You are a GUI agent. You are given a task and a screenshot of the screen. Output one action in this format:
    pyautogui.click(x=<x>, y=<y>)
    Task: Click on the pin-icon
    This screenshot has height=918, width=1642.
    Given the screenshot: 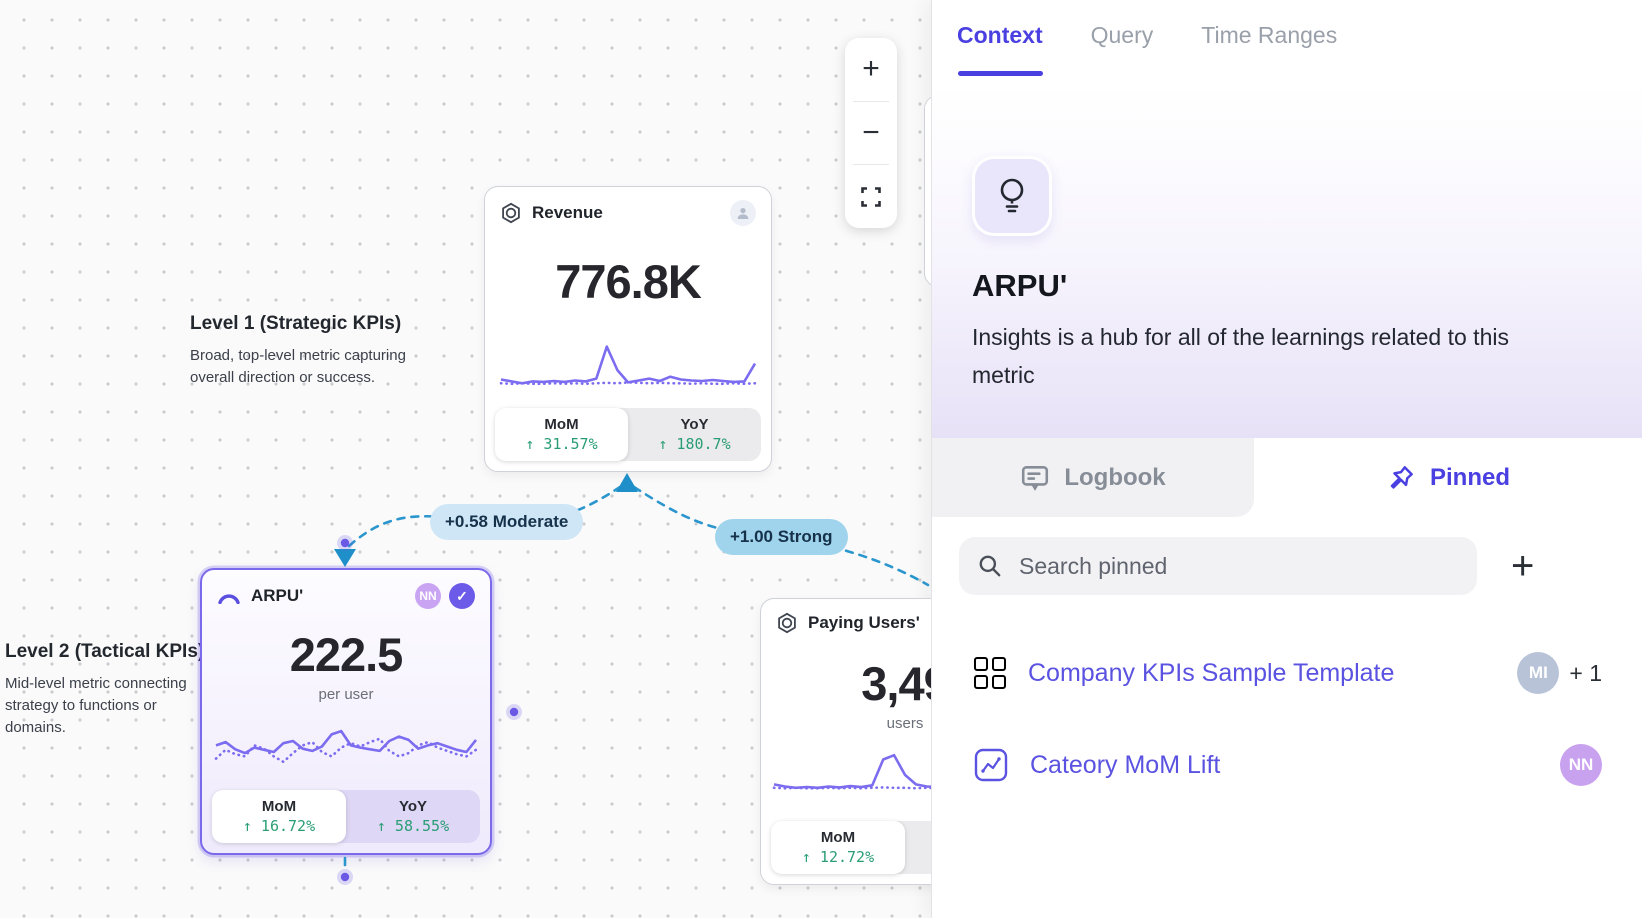 What is the action you would take?
    pyautogui.click(x=1401, y=477)
    